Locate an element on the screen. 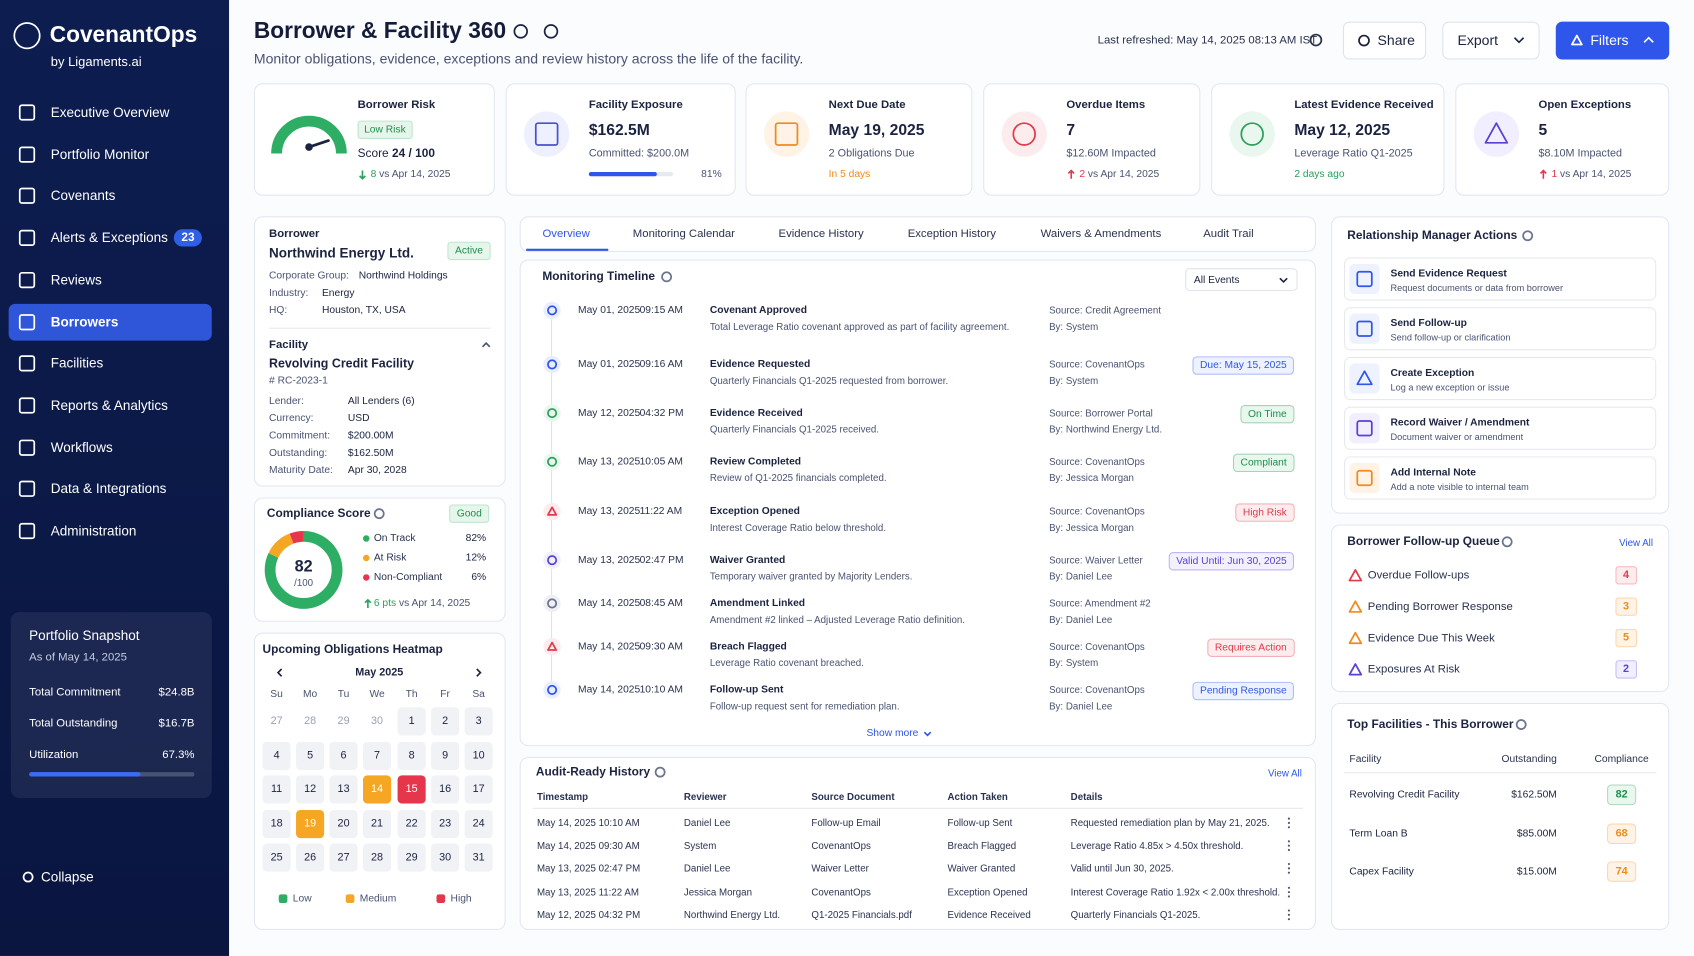 The width and height of the screenshot is (1694, 956). day-number: 7 is located at coordinates (377, 755).